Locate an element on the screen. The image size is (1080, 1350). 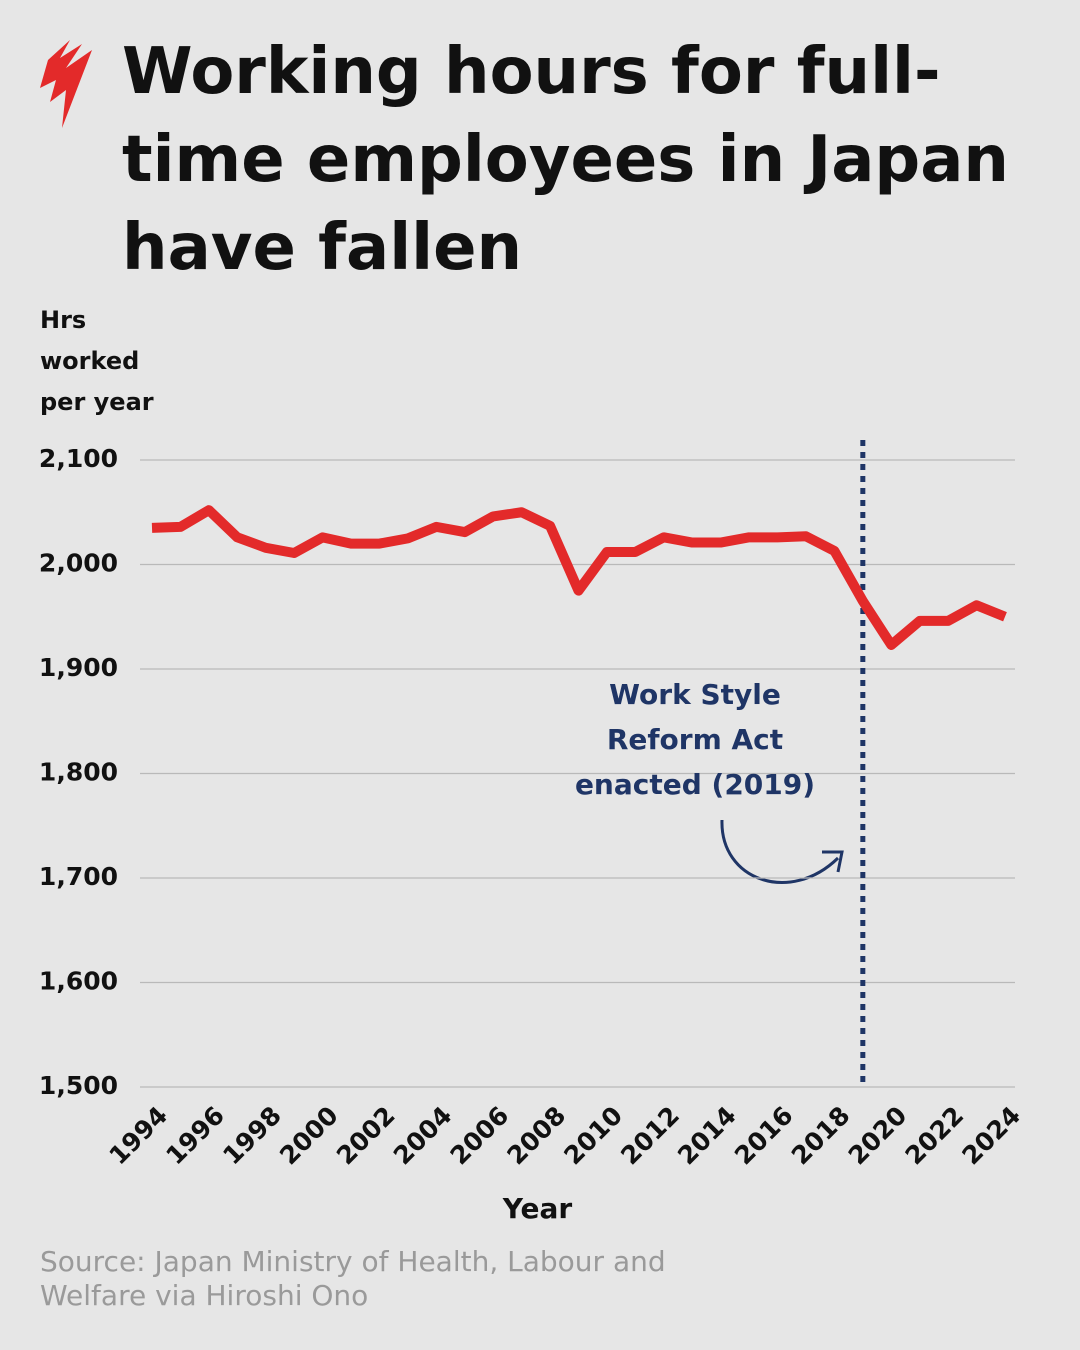
y-tick-label: 1,700 is located at coordinates (78, 876).